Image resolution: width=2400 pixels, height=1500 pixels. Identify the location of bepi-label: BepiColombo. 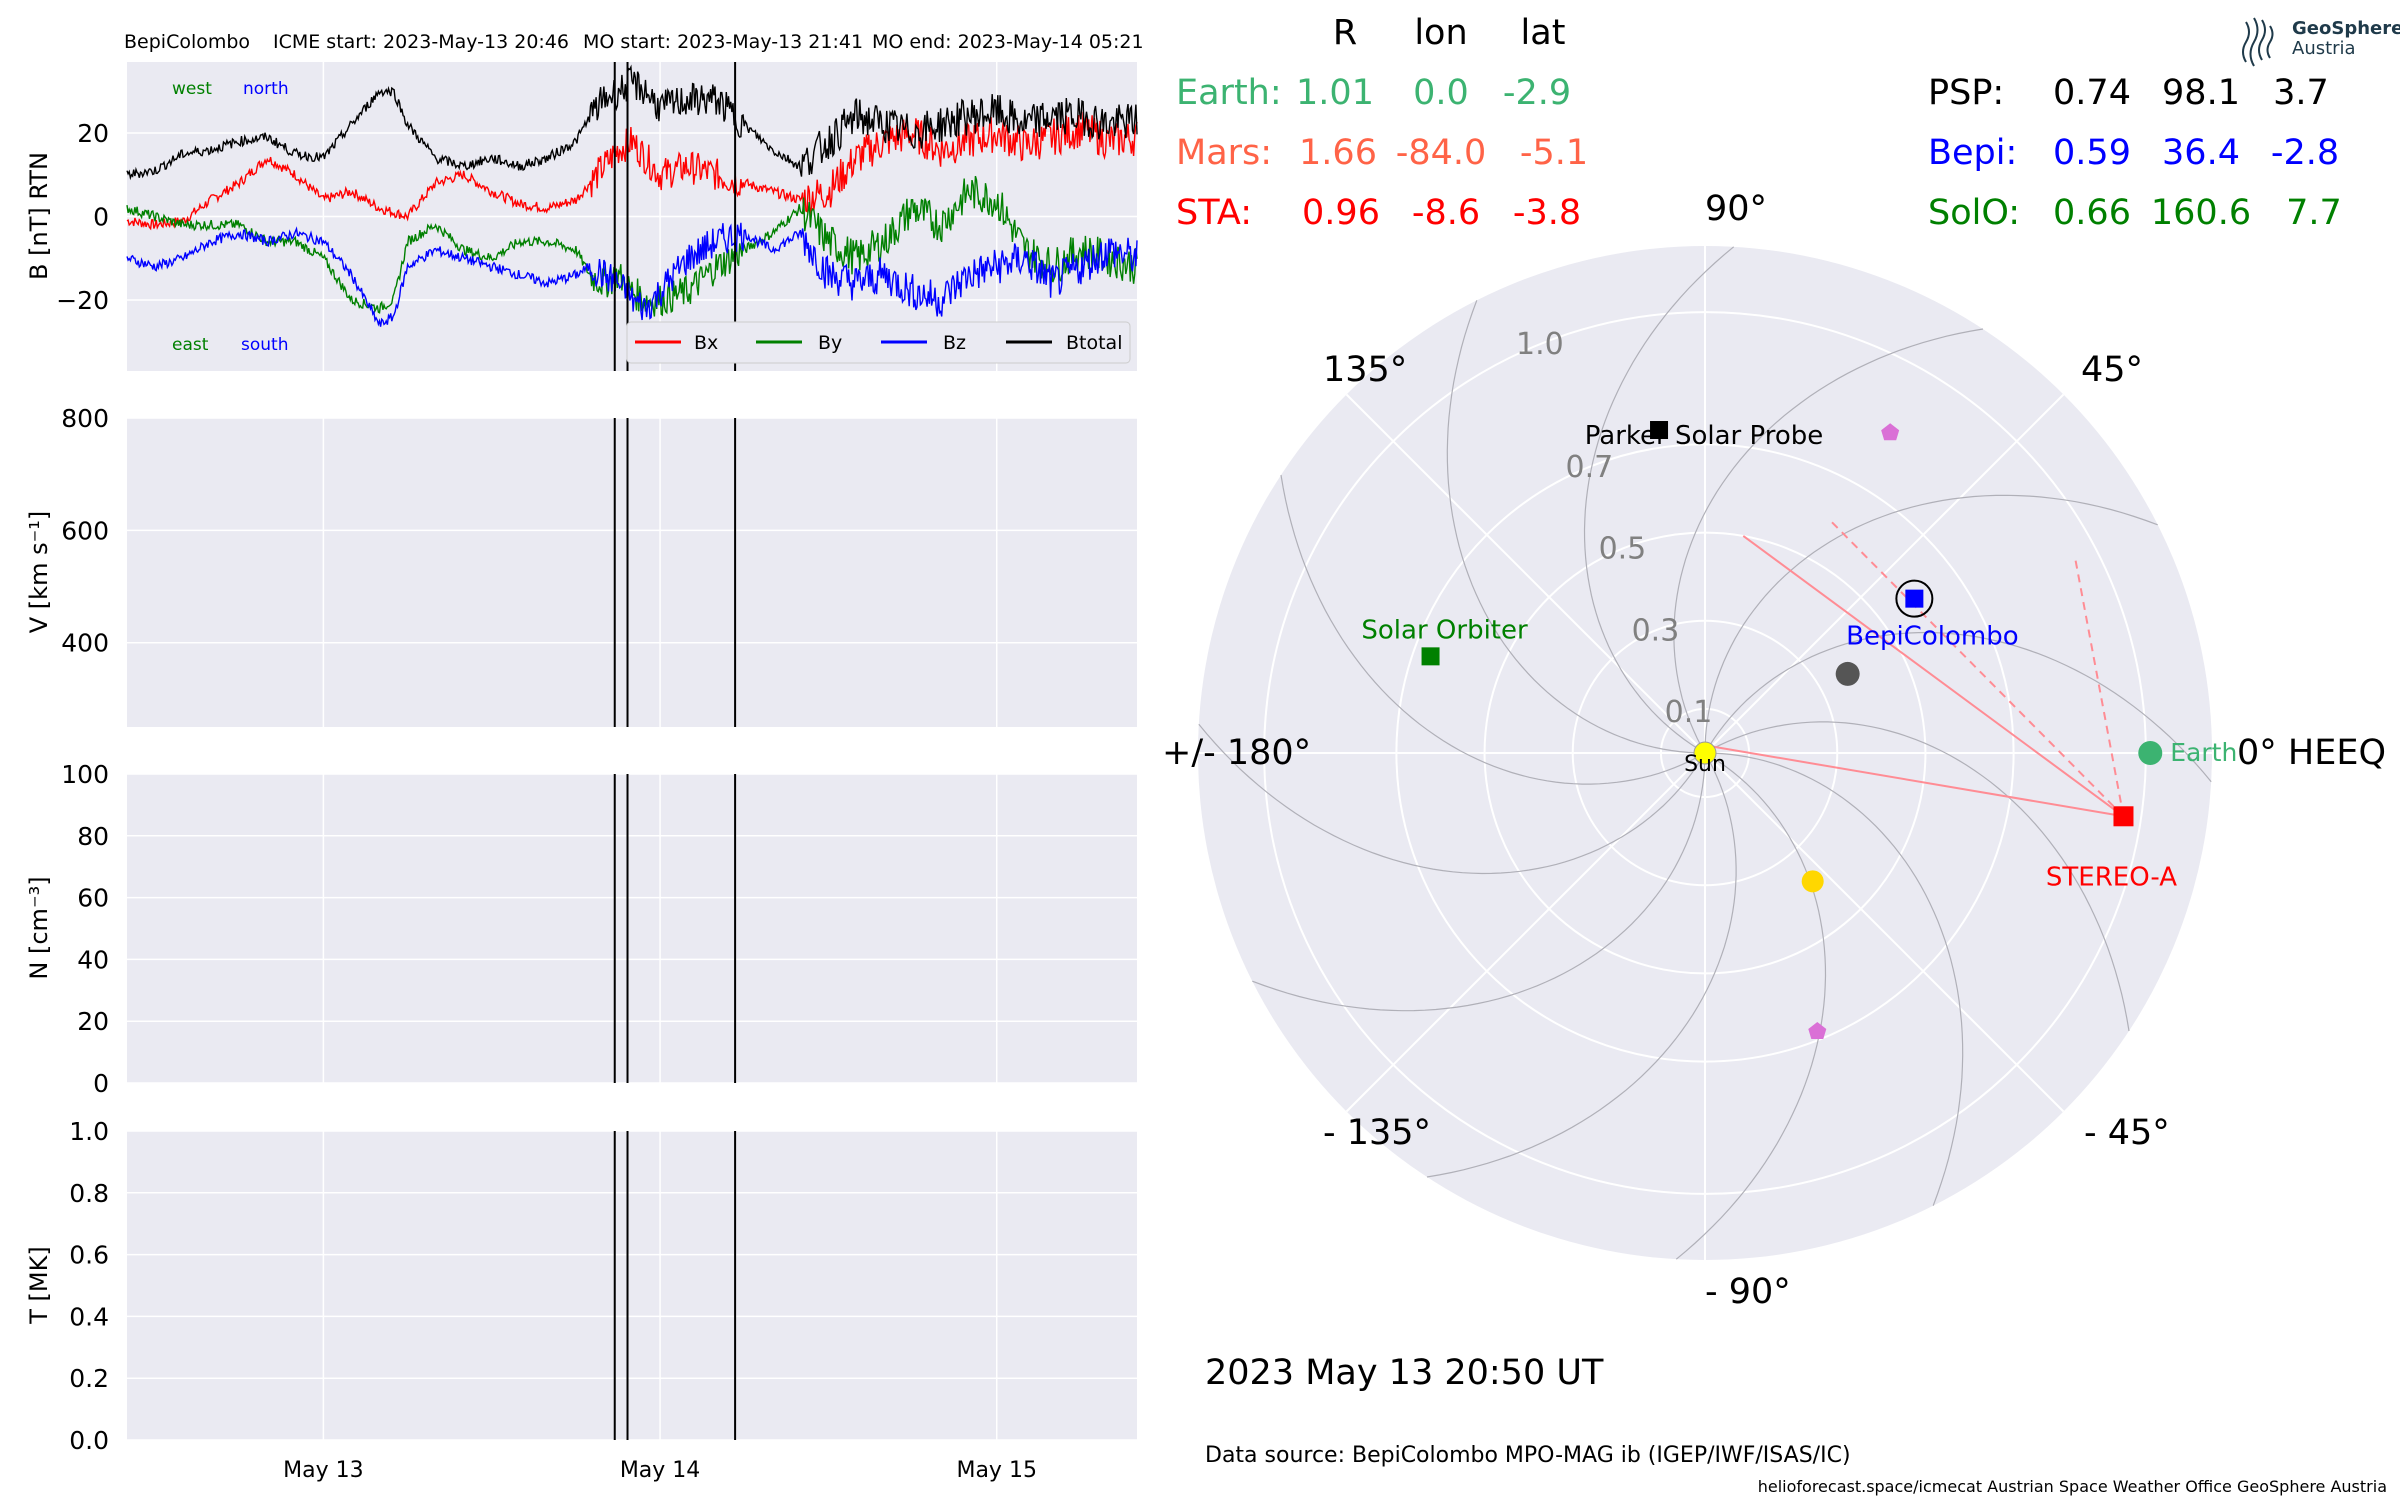
(1932, 637).